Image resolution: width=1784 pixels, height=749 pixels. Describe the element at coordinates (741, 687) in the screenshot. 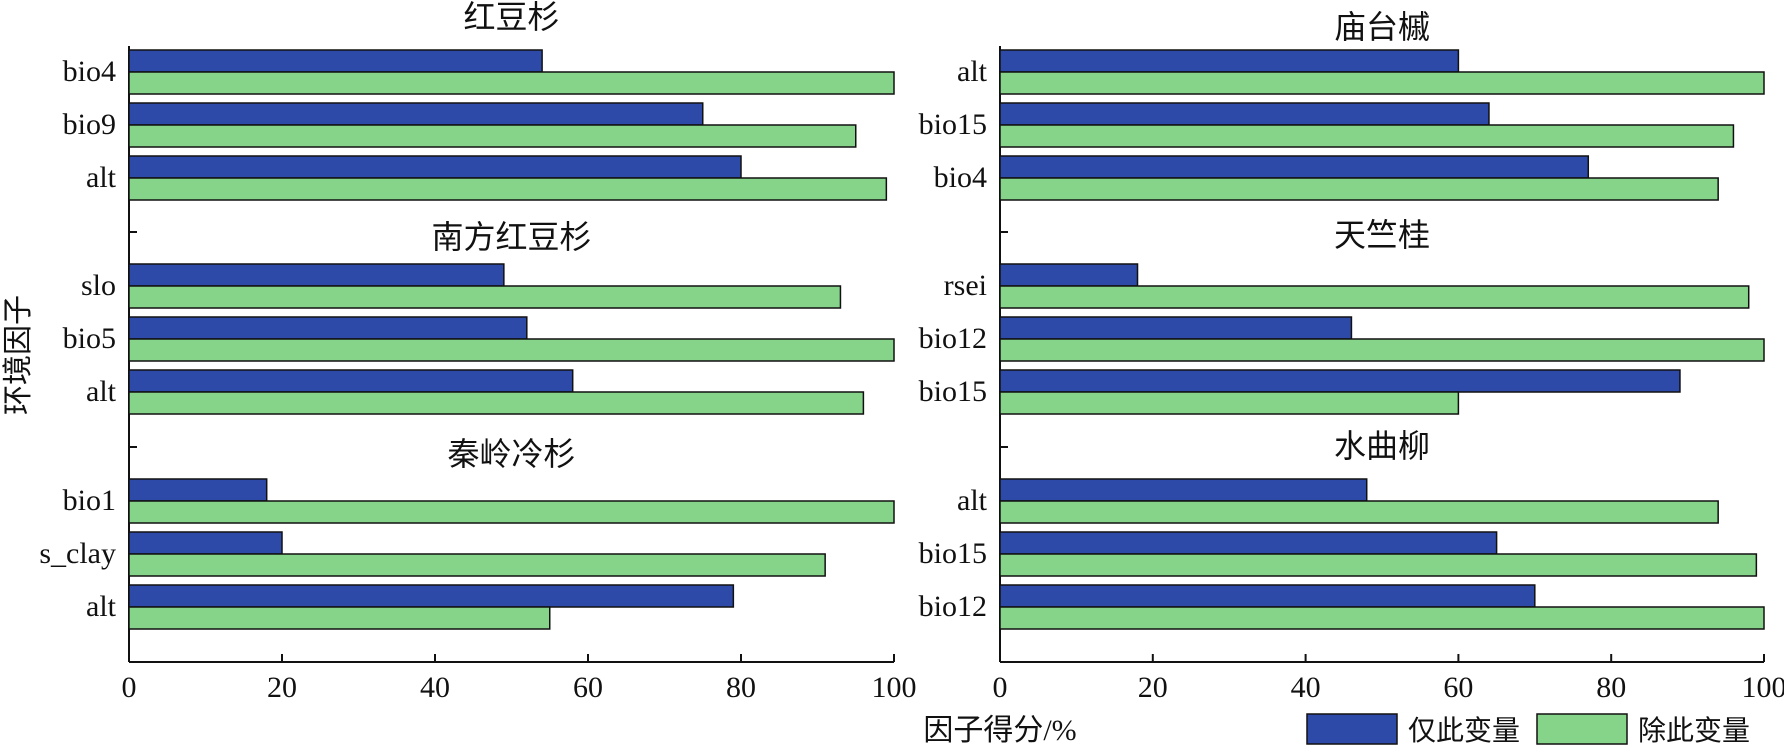

I see `x-tick-label-left-80: 80` at that location.